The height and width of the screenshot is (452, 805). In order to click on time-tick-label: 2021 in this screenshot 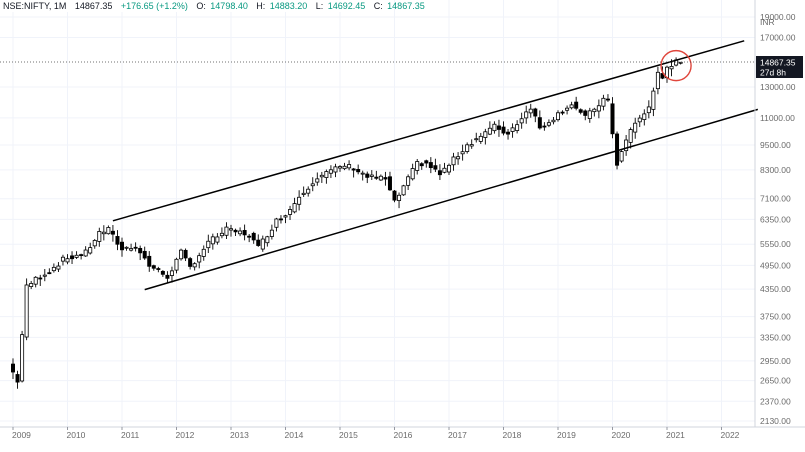, I will do `click(675, 435)`.